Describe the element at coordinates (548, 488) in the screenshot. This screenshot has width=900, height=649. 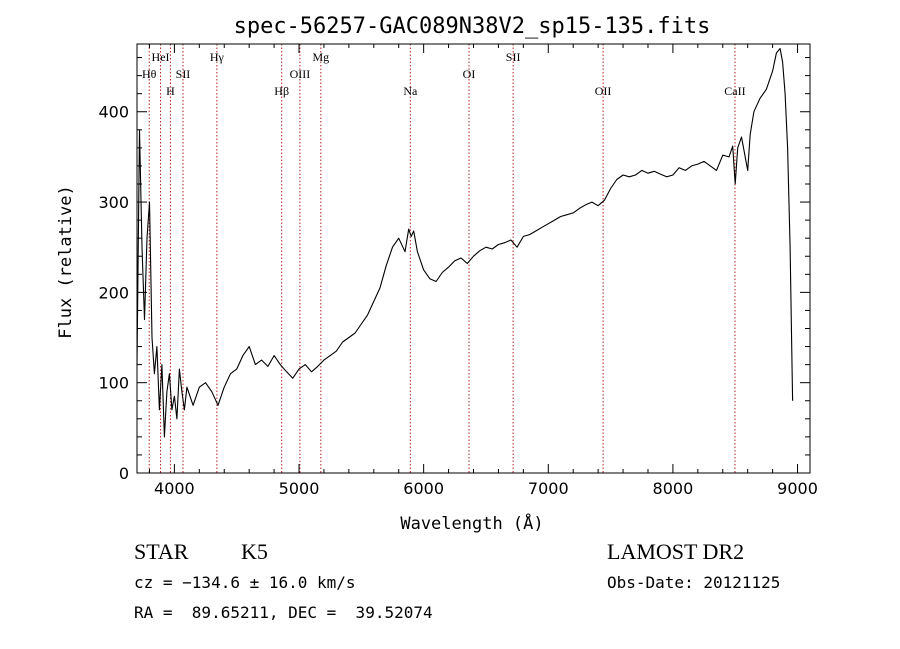
I see `x-tick-label: 7000` at that location.